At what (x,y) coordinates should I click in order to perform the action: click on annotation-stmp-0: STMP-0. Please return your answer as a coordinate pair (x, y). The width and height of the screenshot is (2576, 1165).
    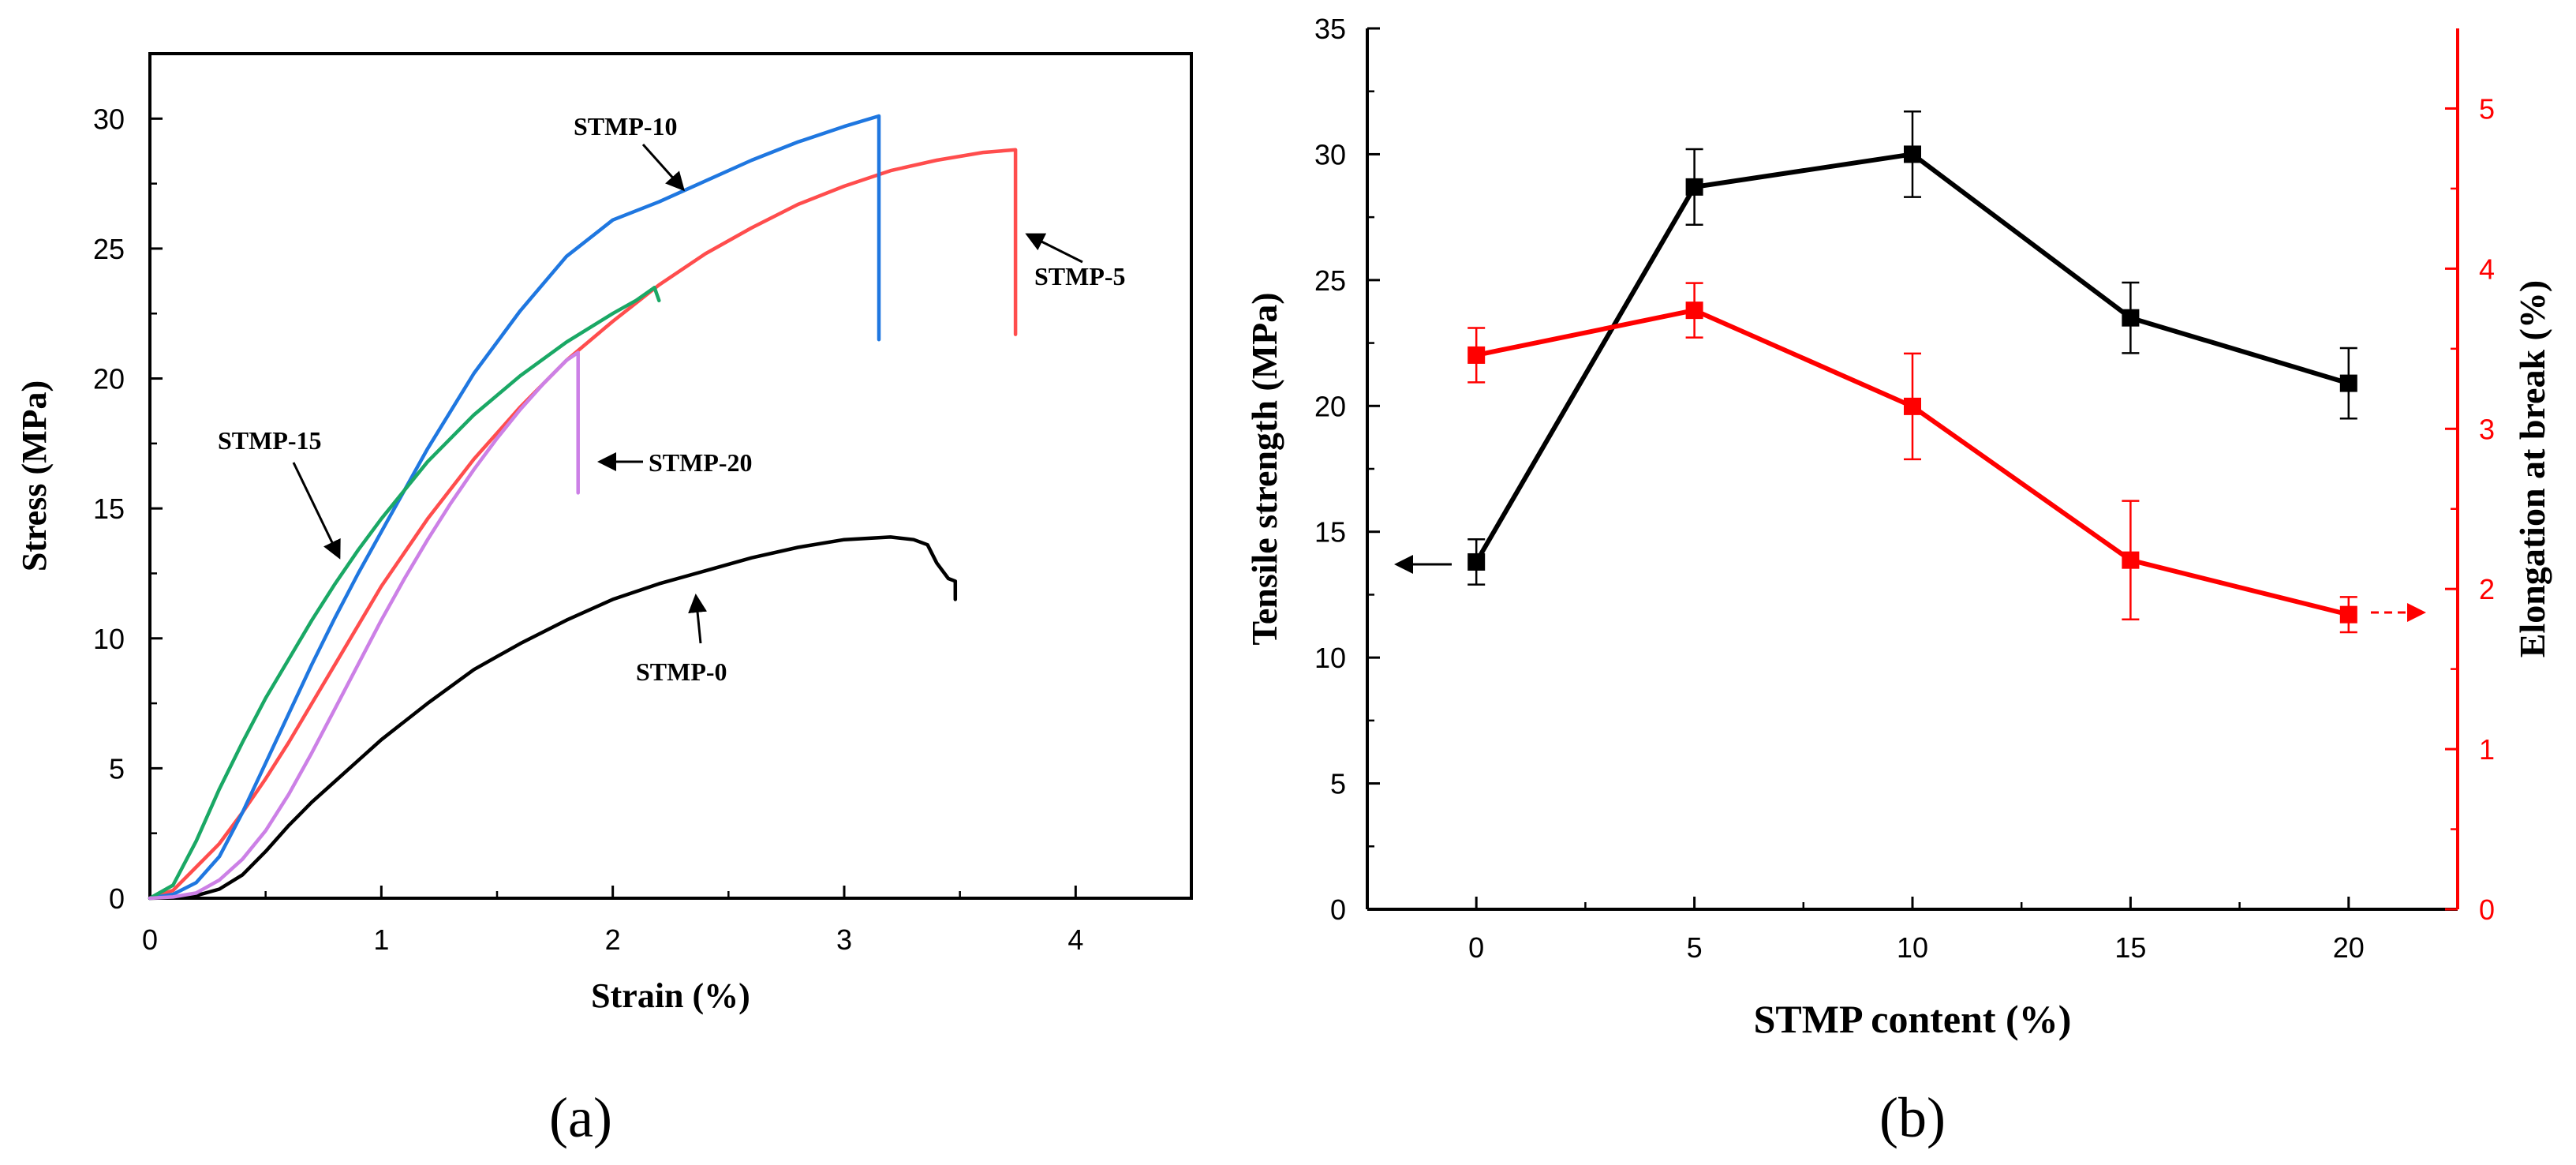
    Looking at the image, I should click on (681, 672).